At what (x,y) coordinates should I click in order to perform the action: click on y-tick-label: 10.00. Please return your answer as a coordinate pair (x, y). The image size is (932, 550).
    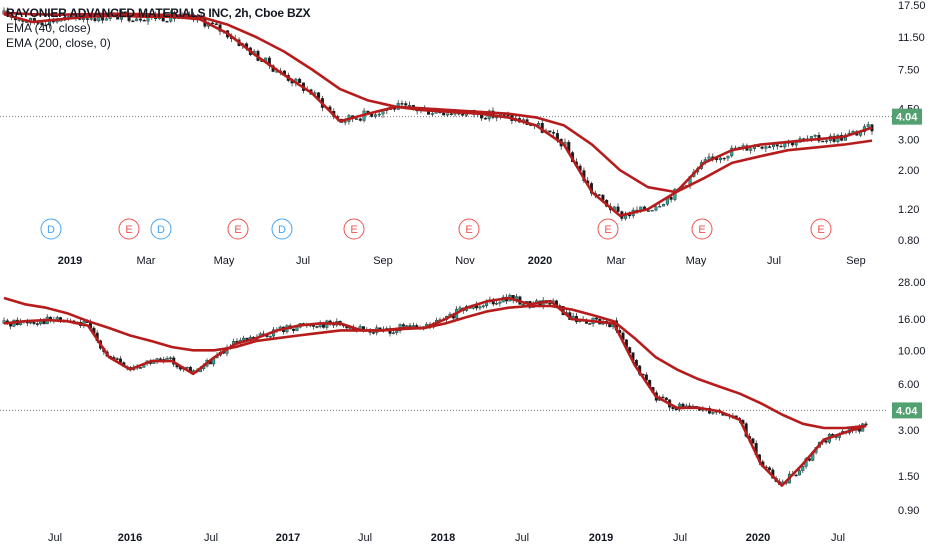
    Looking at the image, I should click on (912, 351).